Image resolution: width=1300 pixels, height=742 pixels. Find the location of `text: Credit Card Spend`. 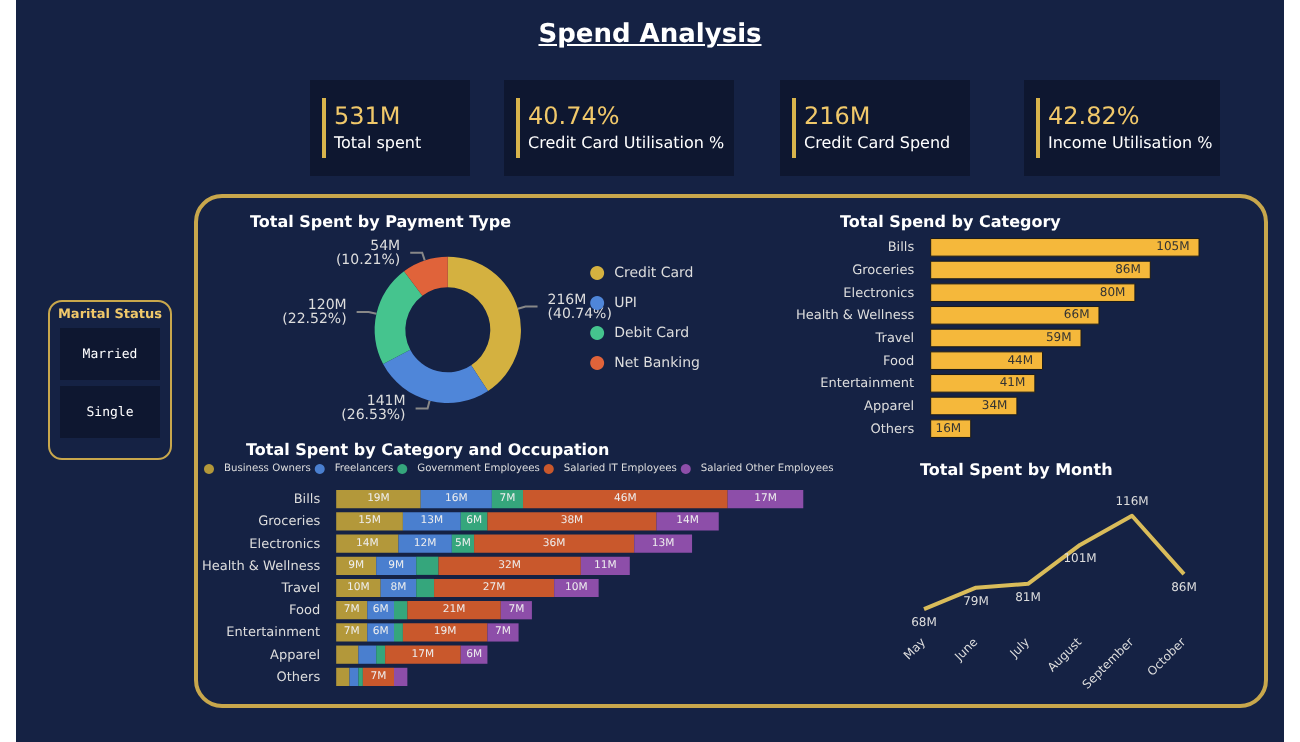

text: Credit Card Spend is located at coordinates (877, 143).